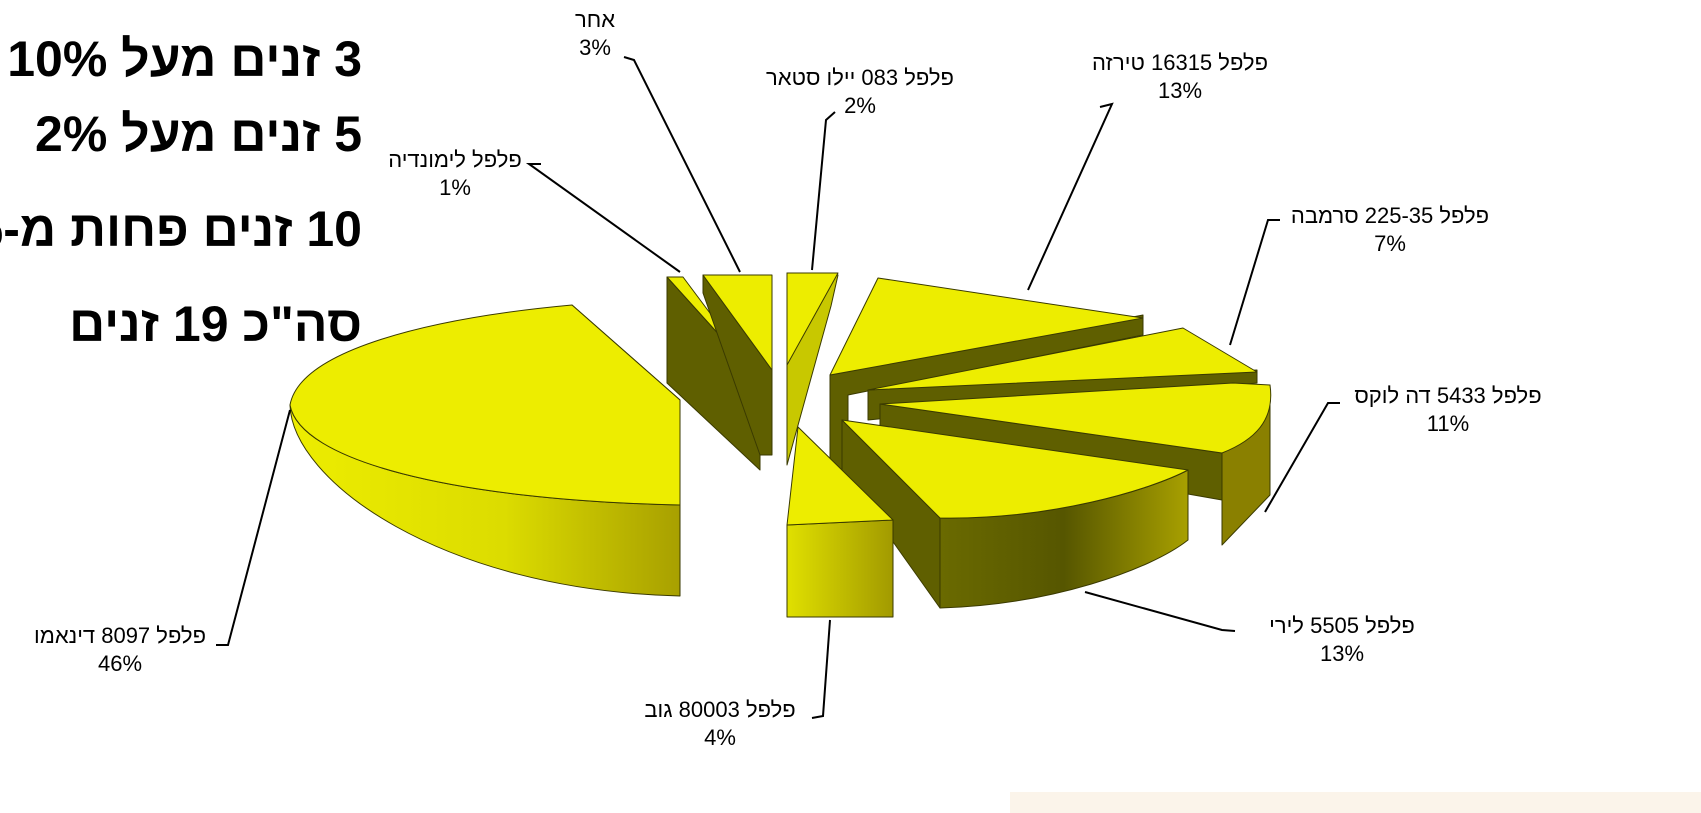 The width and height of the screenshot is (1701, 813). What do you see at coordinates (485, 405) in the screenshot?
I see `pie-slice-dinamo` at bounding box center [485, 405].